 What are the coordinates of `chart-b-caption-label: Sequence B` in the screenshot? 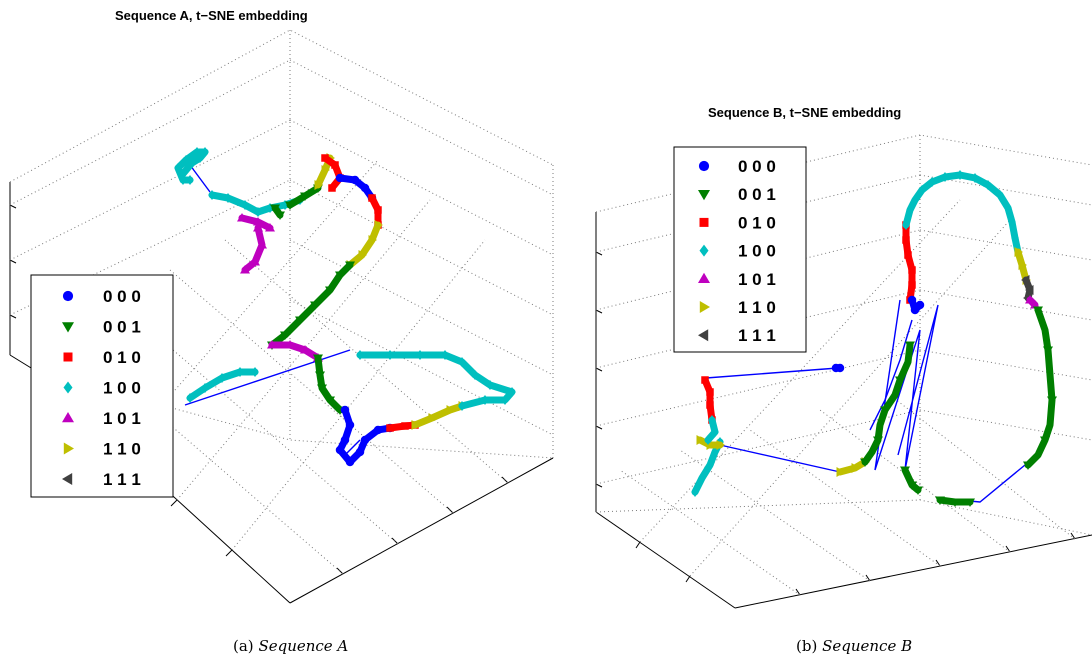 It's located at (867, 646).